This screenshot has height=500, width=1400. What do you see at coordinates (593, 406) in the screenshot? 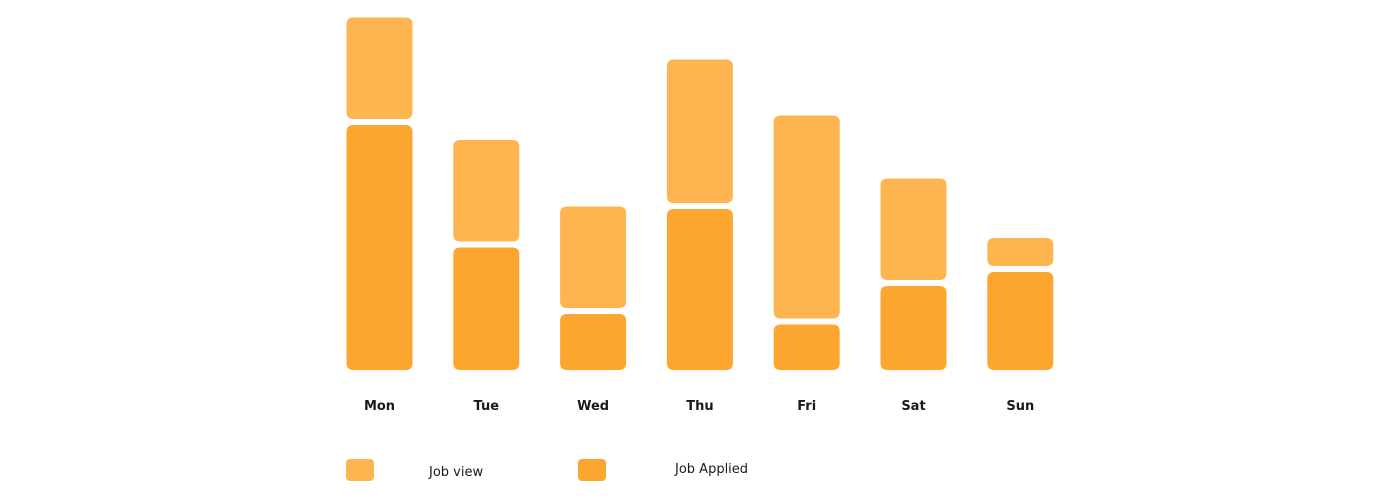
I see `x-tick-label-wed: Wed` at bounding box center [593, 406].